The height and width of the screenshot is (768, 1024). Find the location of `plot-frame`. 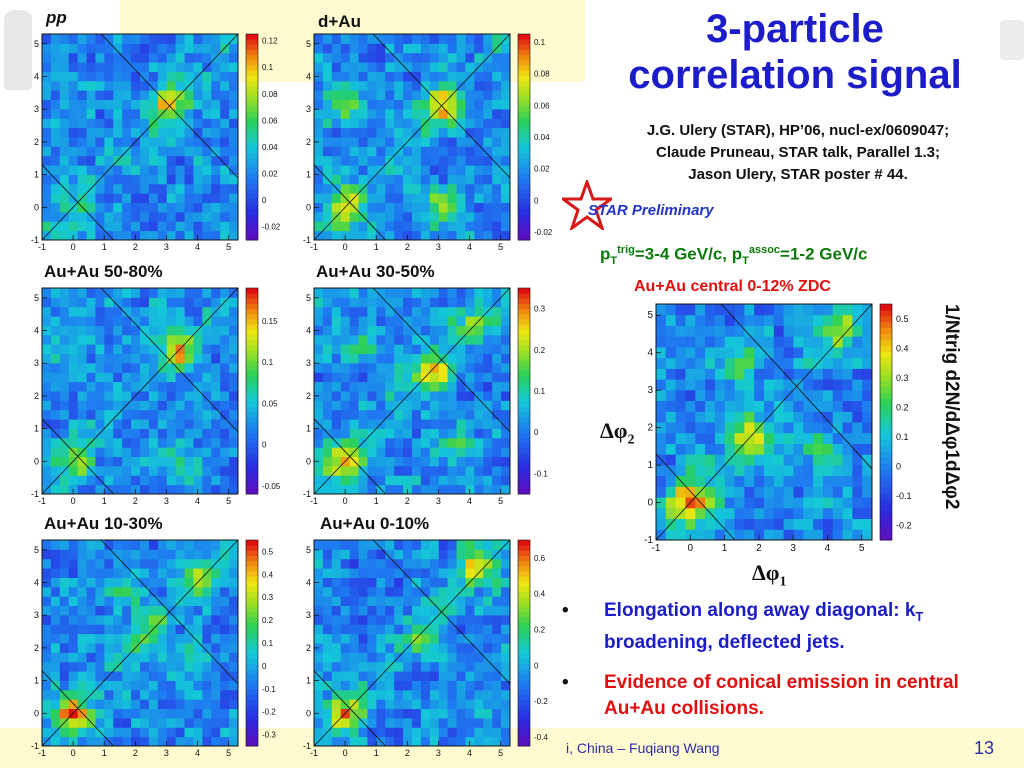

plot-frame is located at coordinates (140, 137).